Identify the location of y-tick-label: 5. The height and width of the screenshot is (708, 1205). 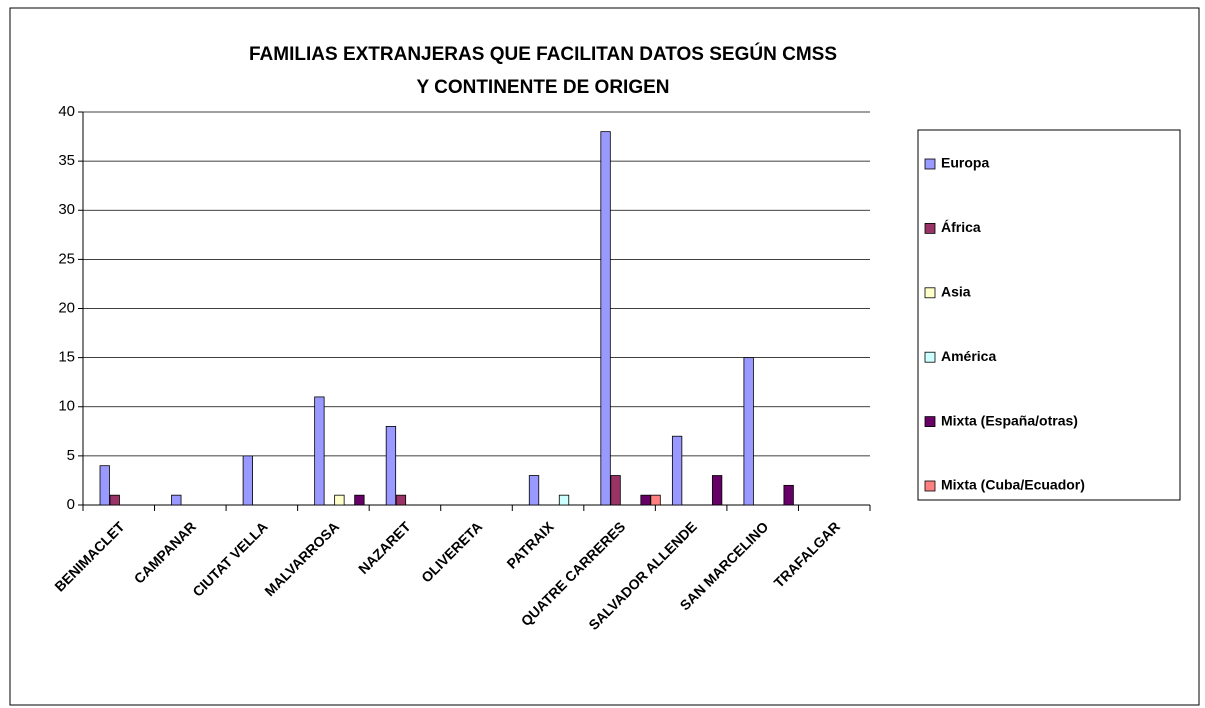
(71, 455).